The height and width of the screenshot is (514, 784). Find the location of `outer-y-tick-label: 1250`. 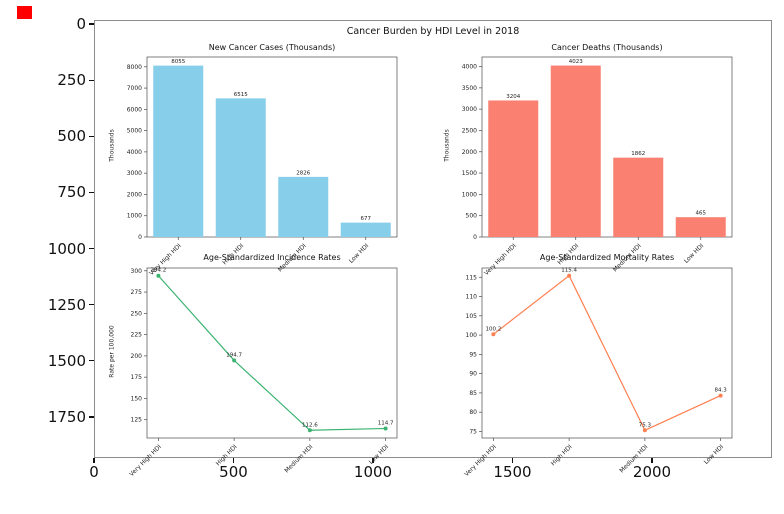

outer-y-tick-label: 1250 is located at coordinates (66, 304).